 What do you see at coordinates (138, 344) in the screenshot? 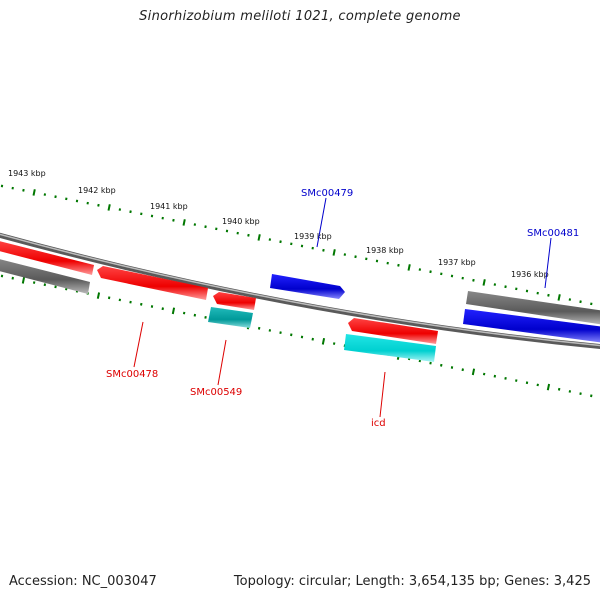
I see `leader-smc00478` at bounding box center [138, 344].